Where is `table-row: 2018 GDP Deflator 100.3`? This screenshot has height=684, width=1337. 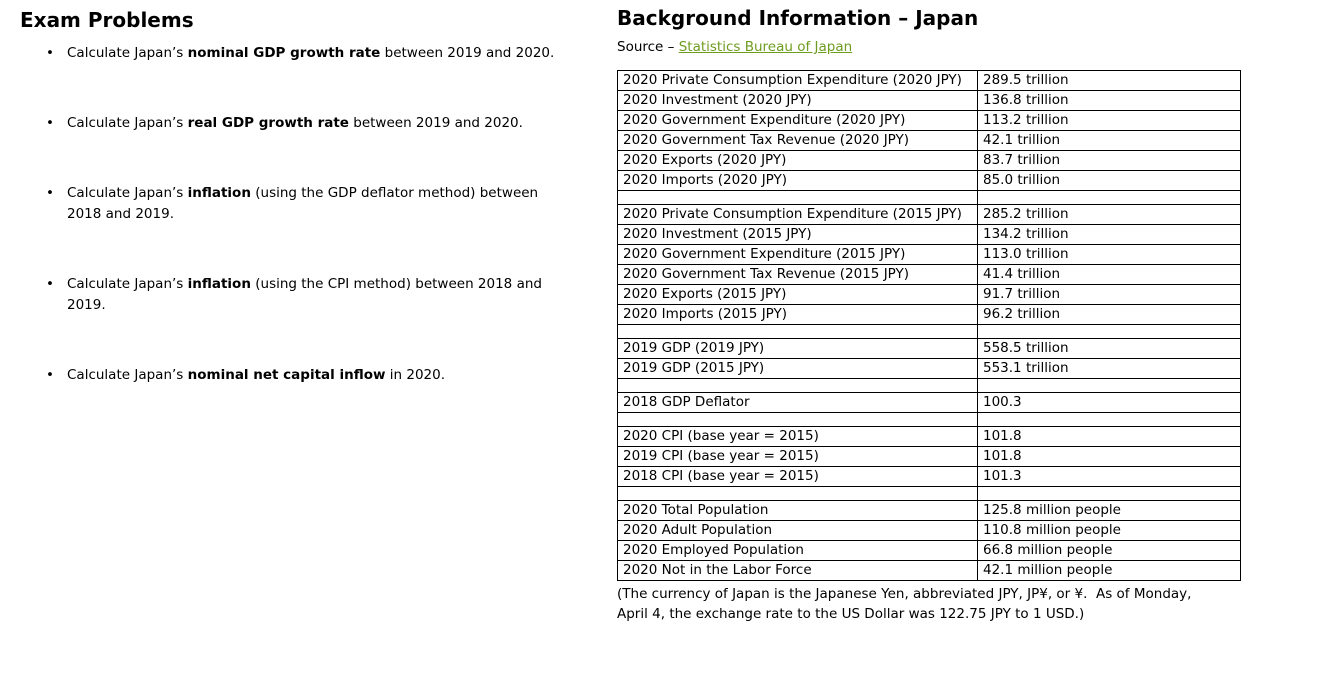
table-row: 2018 GDP Deflator 100.3 is located at coordinates (929, 402).